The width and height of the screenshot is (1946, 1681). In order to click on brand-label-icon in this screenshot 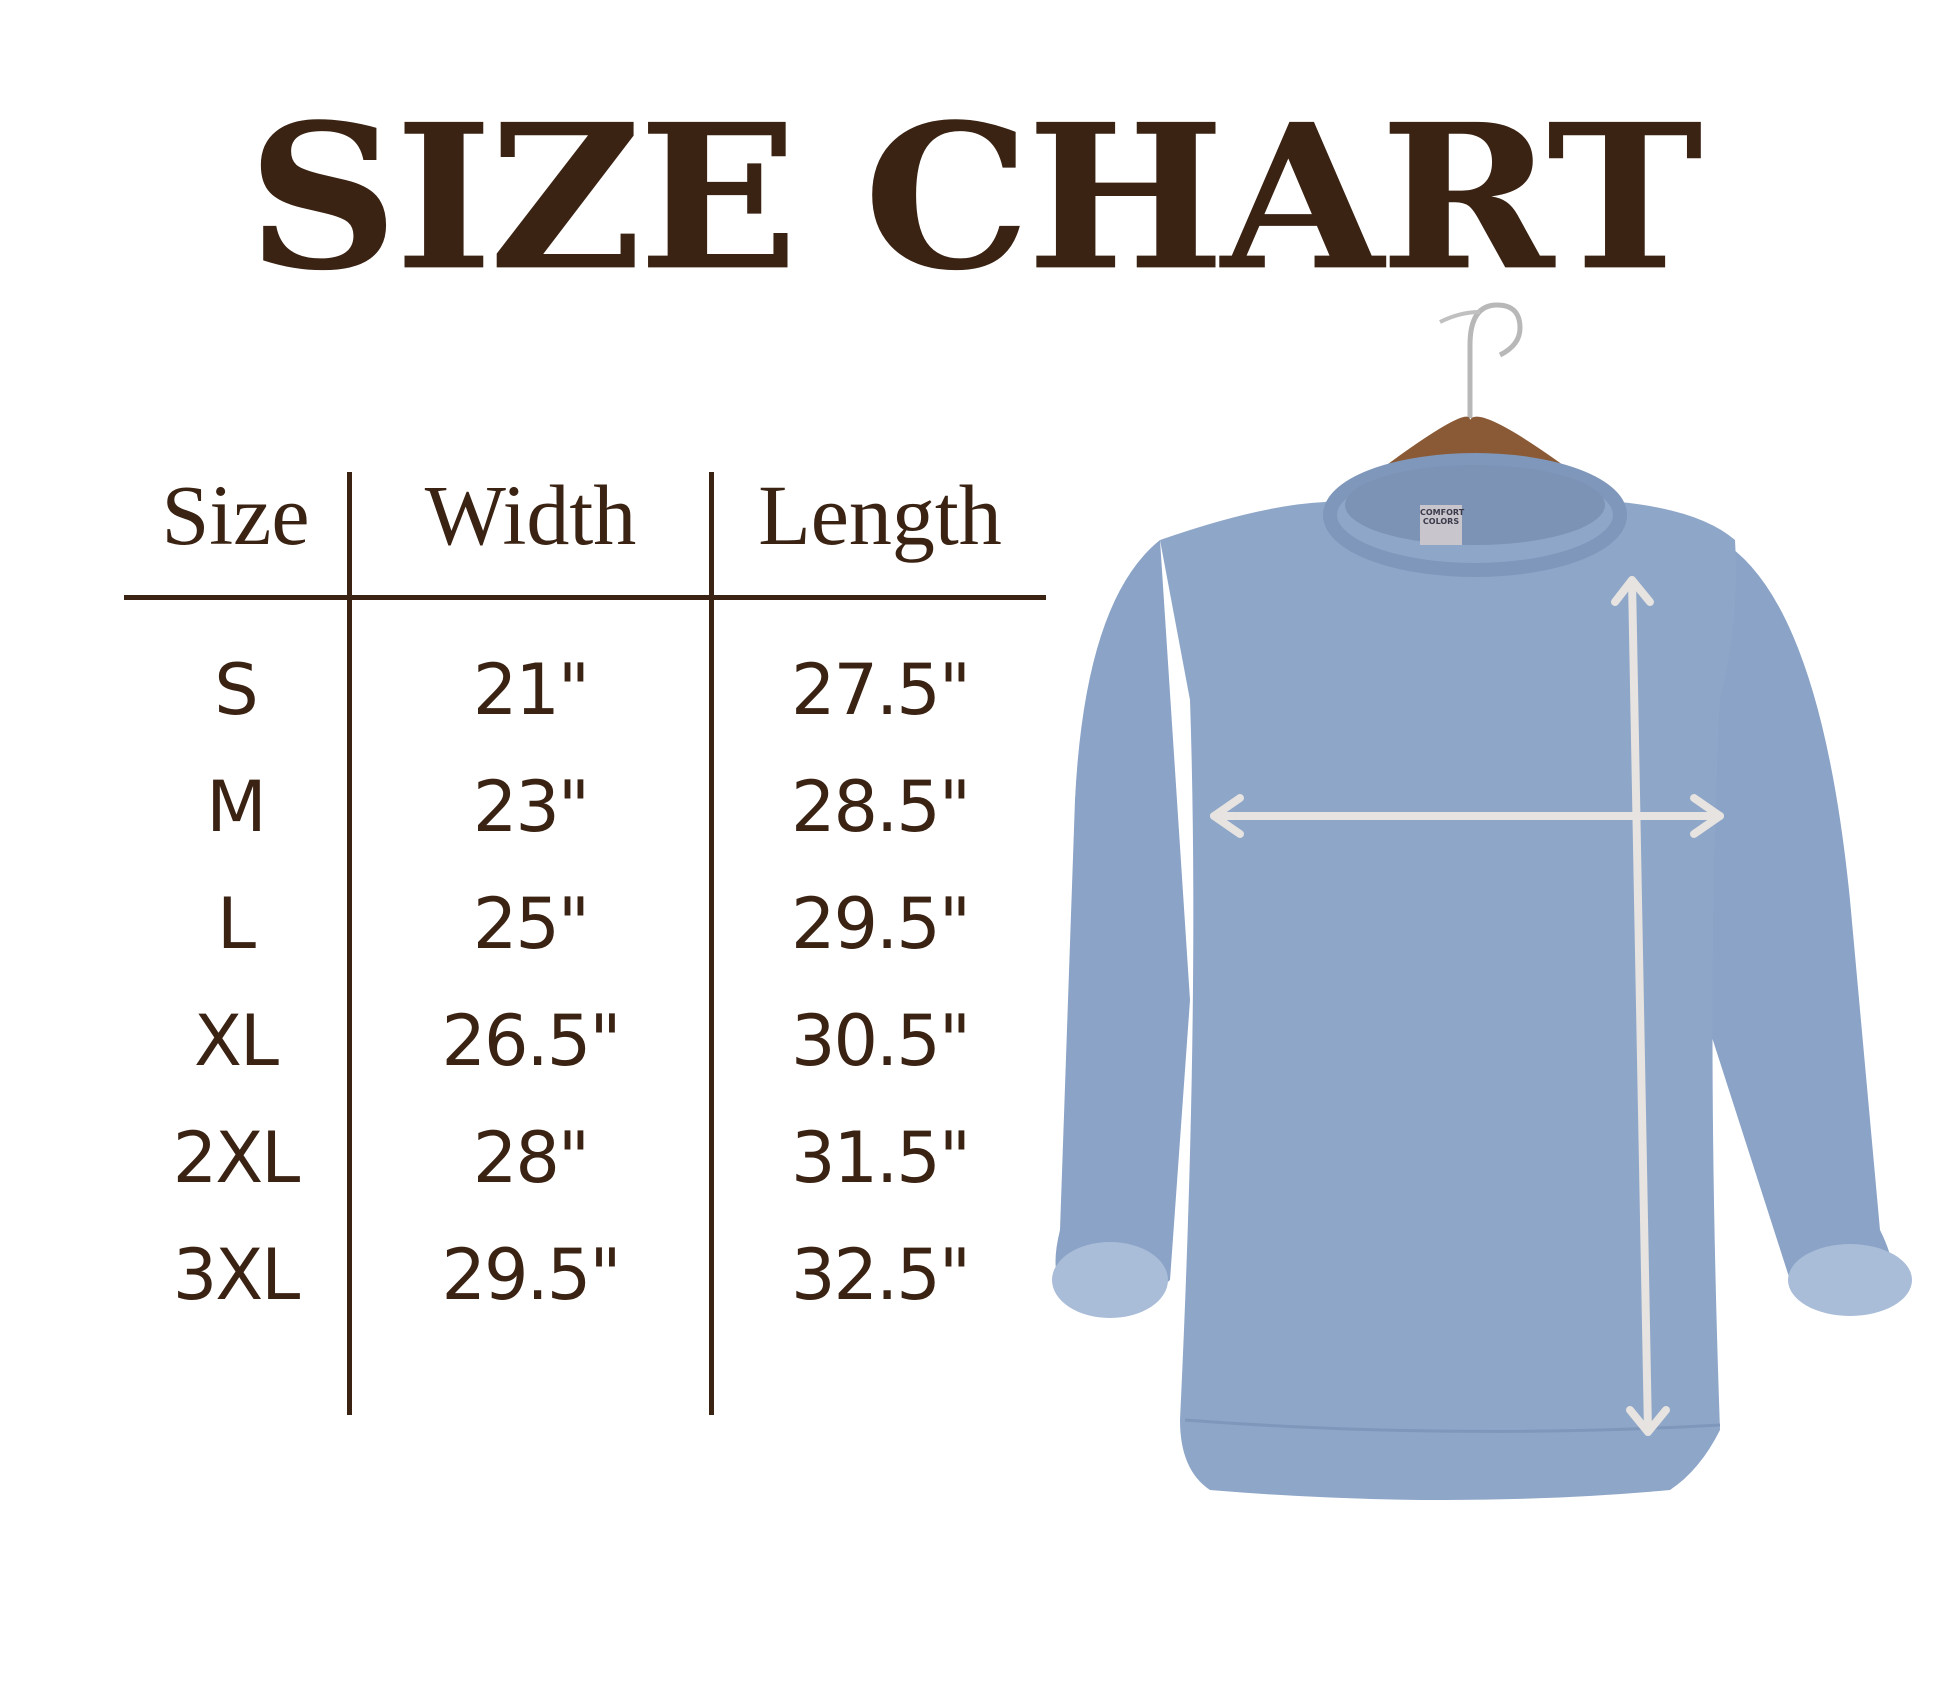, I will do `click(1441, 525)`.